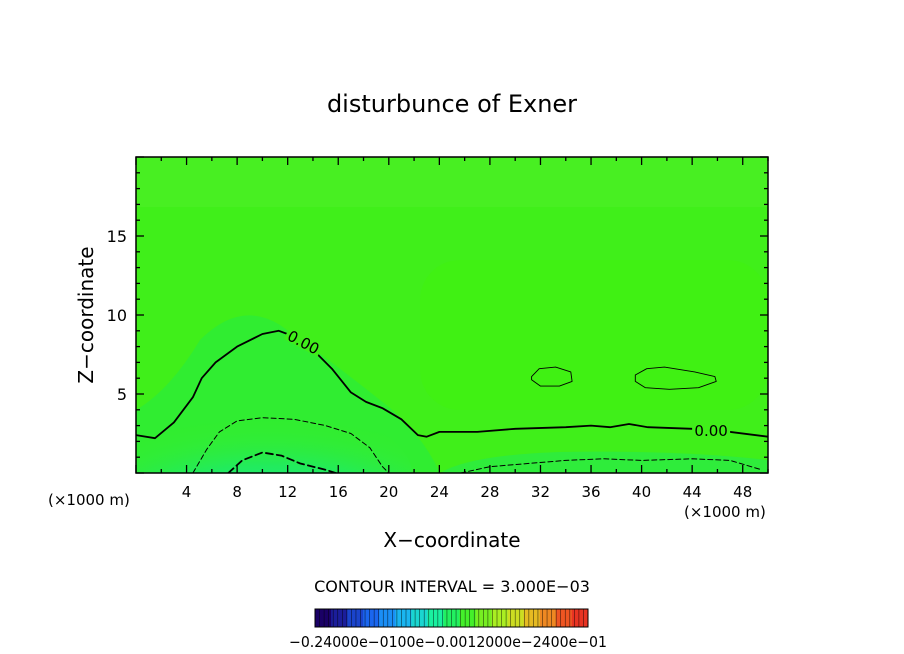 The width and height of the screenshot is (904, 654). I want to click on y-tick-labels: 5 10 15, so click(117, 315).